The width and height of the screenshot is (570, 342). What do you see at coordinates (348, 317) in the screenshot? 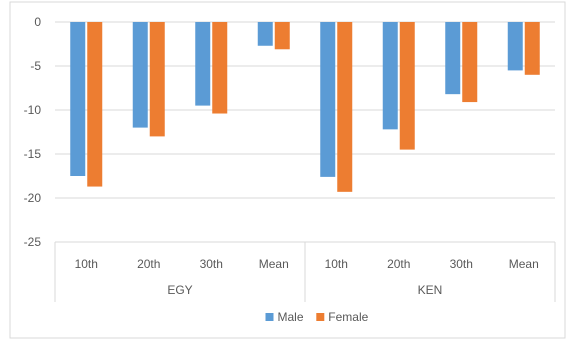
I see `legend-label-female: Female` at bounding box center [348, 317].